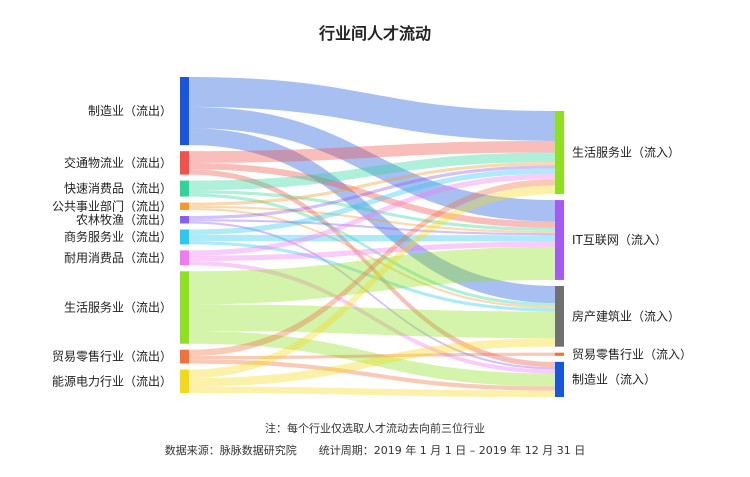 This screenshot has height=477, width=750. I want to click on source-node-fmcg_out, so click(184, 188).